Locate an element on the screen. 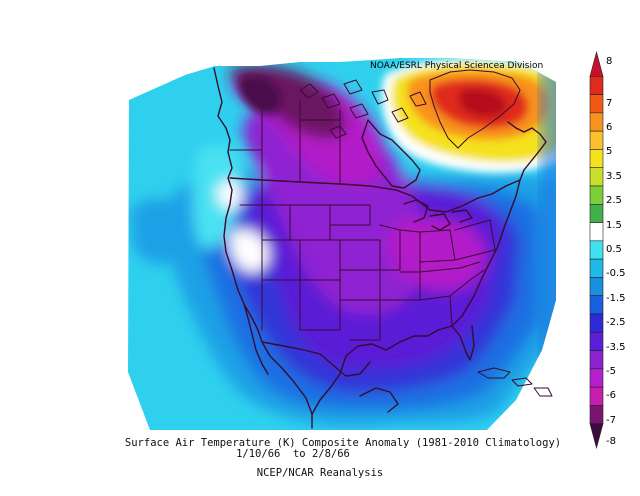  caption-dates: 1/10/66 to 2/8/66 is located at coordinates (293, 454).